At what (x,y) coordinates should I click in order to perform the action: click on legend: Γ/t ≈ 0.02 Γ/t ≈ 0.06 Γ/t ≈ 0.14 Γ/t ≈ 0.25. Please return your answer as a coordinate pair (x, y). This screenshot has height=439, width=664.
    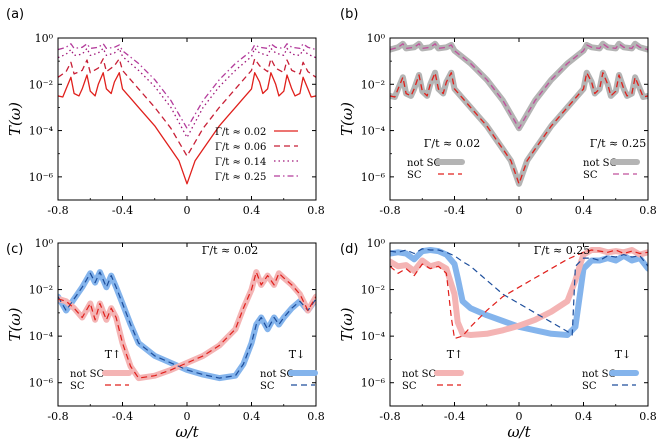
    Looking at the image, I should click on (256, 155).